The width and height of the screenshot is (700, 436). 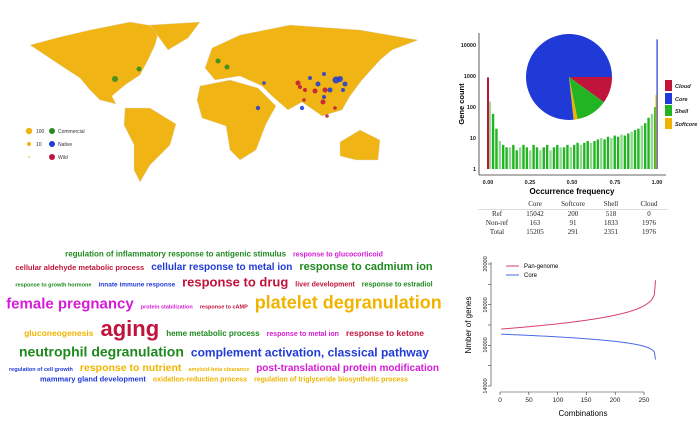 I want to click on legend-label: Core, so click(x=681, y=100).